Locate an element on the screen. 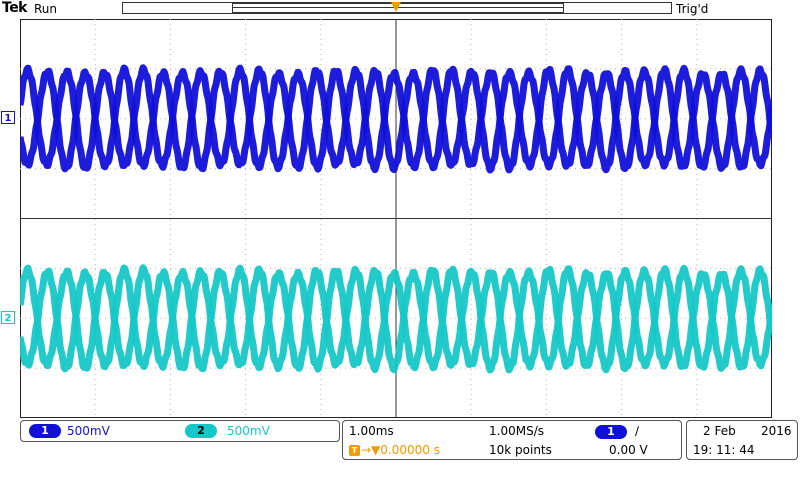 Image resolution: width=800 pixels, height=480 pixels. clock-readout: 2 Feb 2016 19: 11: 44 is located at coordinates (742, 440).